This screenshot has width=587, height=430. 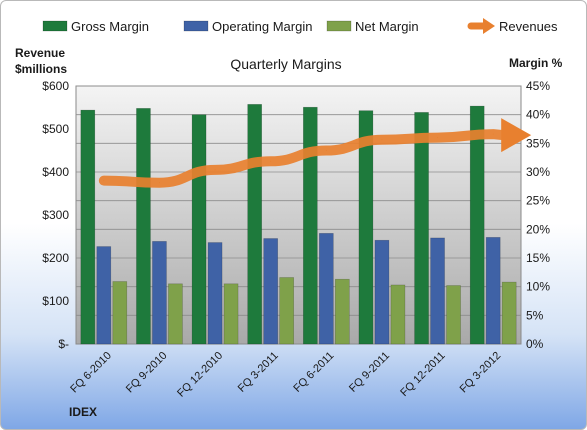 I want to click on revenue-line, so click(x=315, y=153).